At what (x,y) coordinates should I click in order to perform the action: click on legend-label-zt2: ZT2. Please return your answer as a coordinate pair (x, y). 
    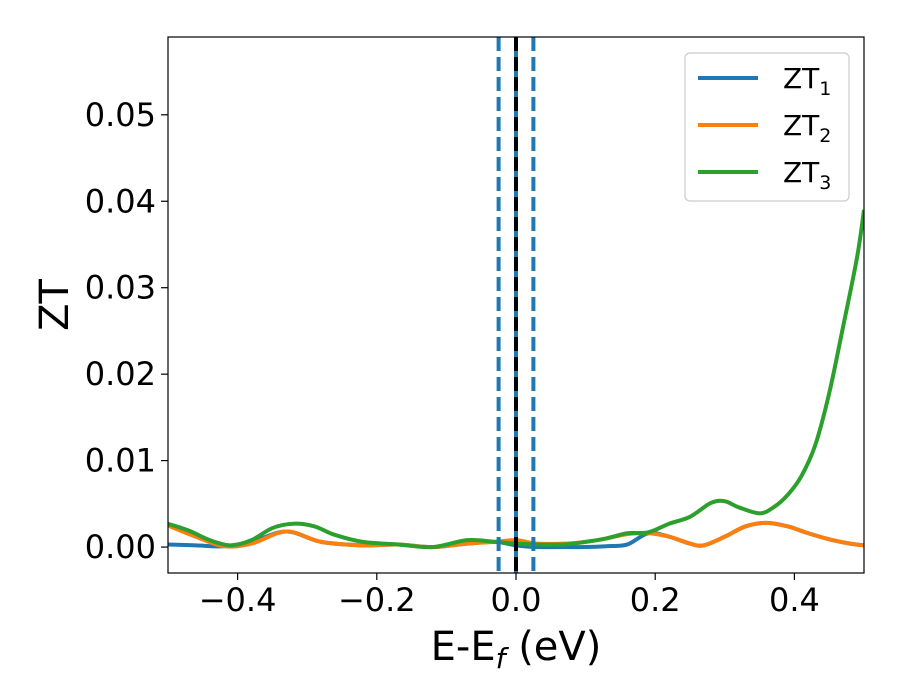
    Looking at the image, I should click on (807, 128).